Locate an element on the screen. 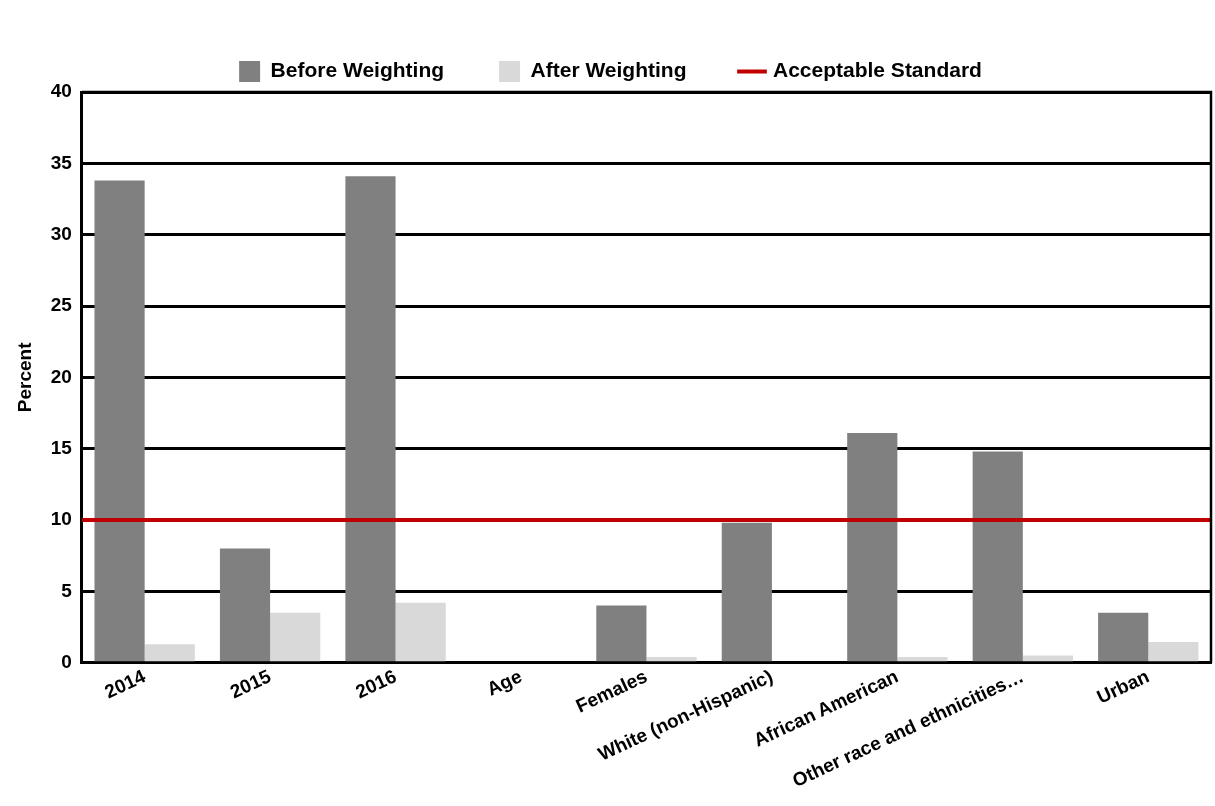 Image resolution: width=1215 pixels, height=806 pixels. legend-label: After Weighting is located at coordinates (608, 70).